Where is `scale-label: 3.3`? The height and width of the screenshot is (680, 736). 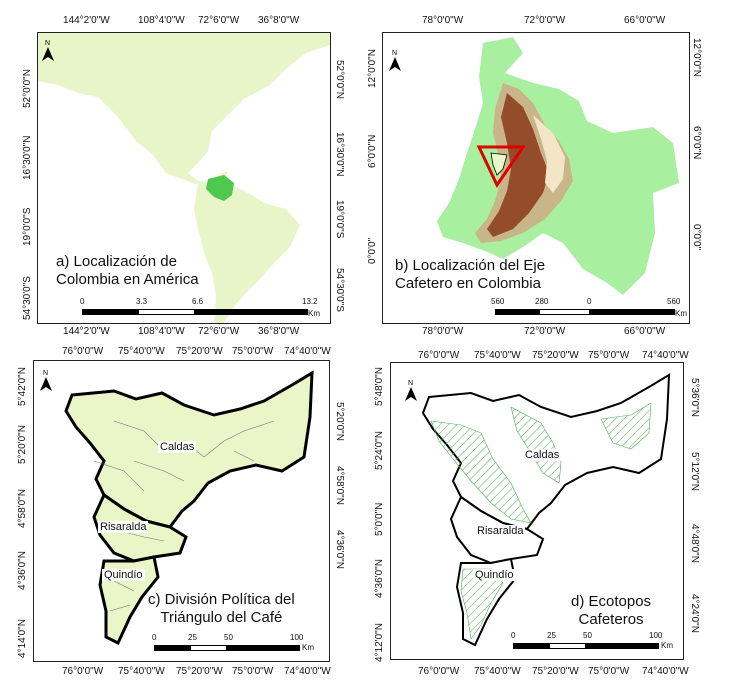 scale-label: 3.3 is located at coordinates (142, 301).